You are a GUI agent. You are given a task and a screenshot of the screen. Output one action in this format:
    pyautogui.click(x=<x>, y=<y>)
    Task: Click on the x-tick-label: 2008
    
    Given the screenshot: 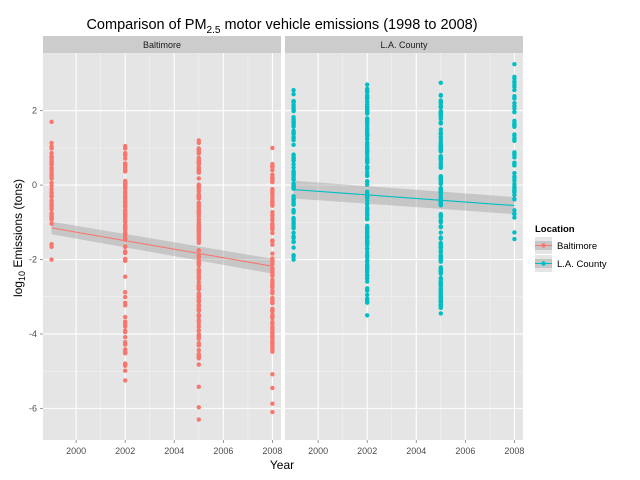 What is the action you would take?
    pyautogui.click(x=514, y=451)
    